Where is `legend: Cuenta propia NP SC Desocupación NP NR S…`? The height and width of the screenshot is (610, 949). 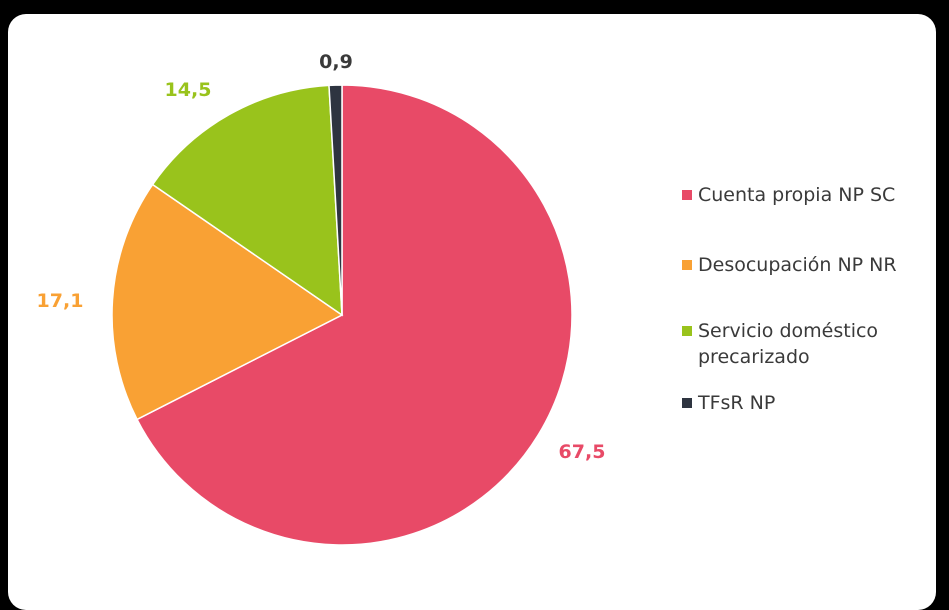 legend: Cuenta propia NP SC Desocupación NP NR S… is located at coordinates (807, 299).